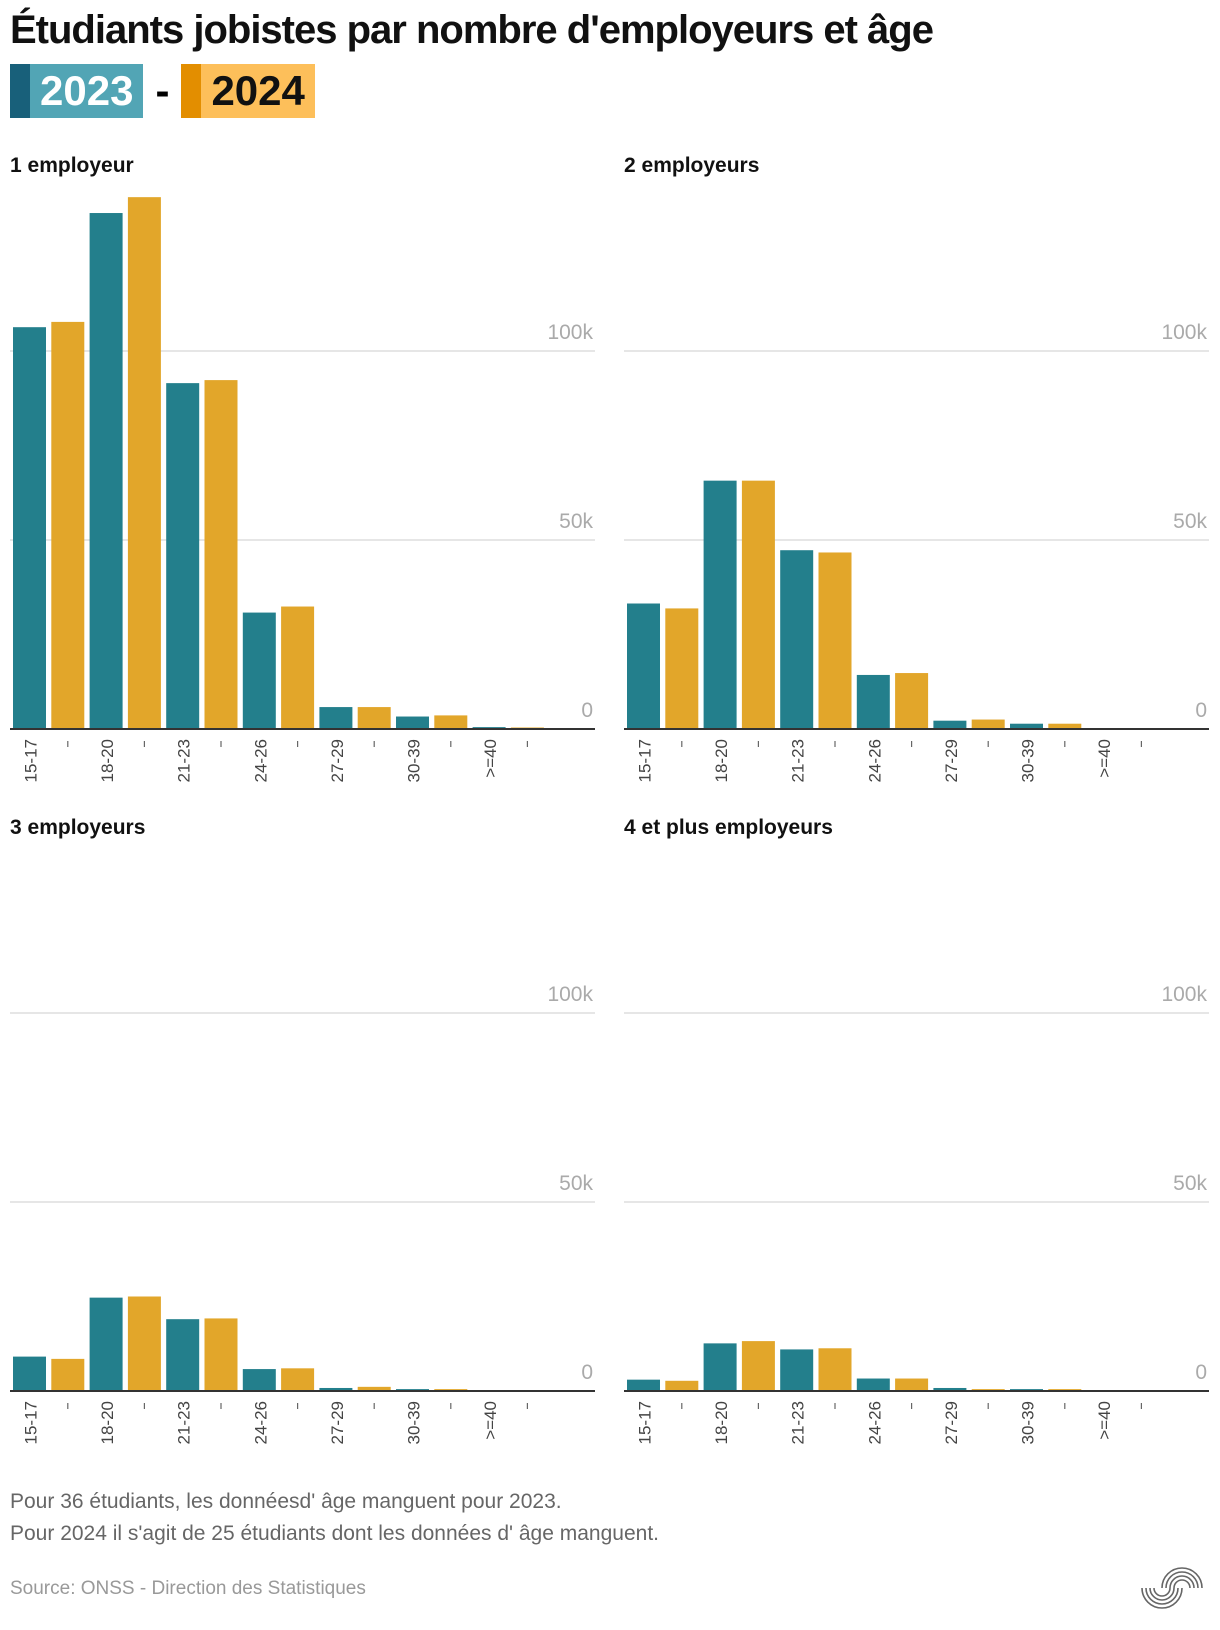 This screenshot has width=1220, height=1630. Describe the element at coordinates (20, 91) in the screenshot. I see `legend-swatch-2023` at that location.